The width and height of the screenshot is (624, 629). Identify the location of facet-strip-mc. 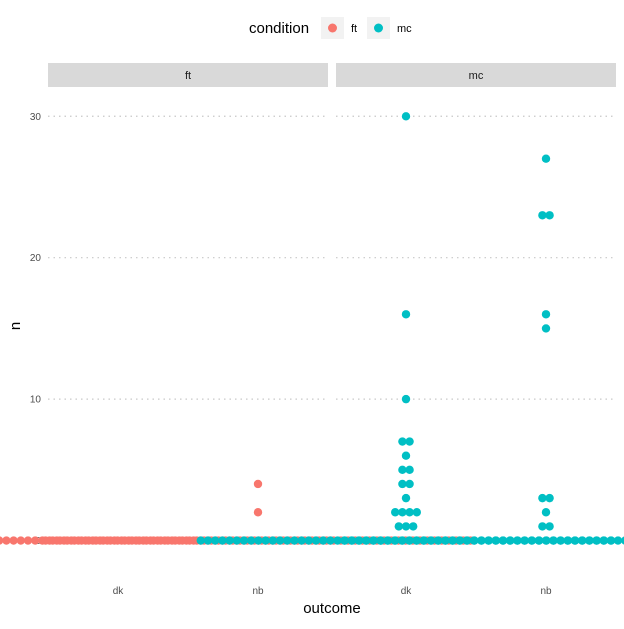
(476, 75).